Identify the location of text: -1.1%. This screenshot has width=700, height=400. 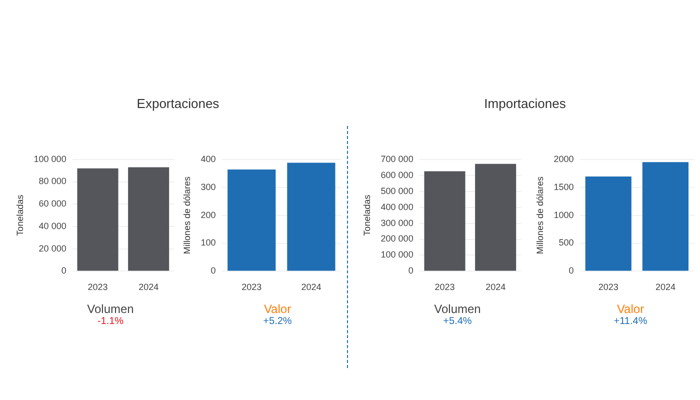
(110, 321).